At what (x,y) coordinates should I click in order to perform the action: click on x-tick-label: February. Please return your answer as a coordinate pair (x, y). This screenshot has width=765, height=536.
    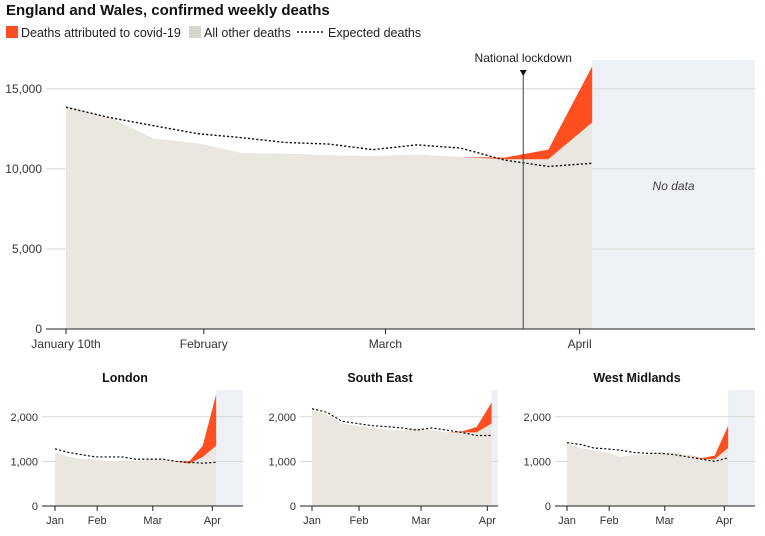
    Looking at the image, I should click on (204, 344).